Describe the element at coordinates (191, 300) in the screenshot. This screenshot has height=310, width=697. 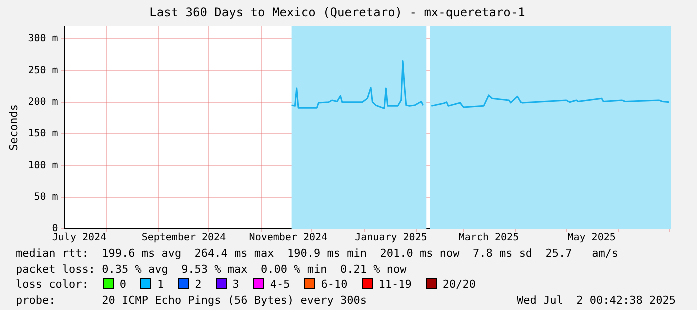
I see `text: probe: 20 ICMP Echo Pings (56 Bytes) every 300s` at that location.